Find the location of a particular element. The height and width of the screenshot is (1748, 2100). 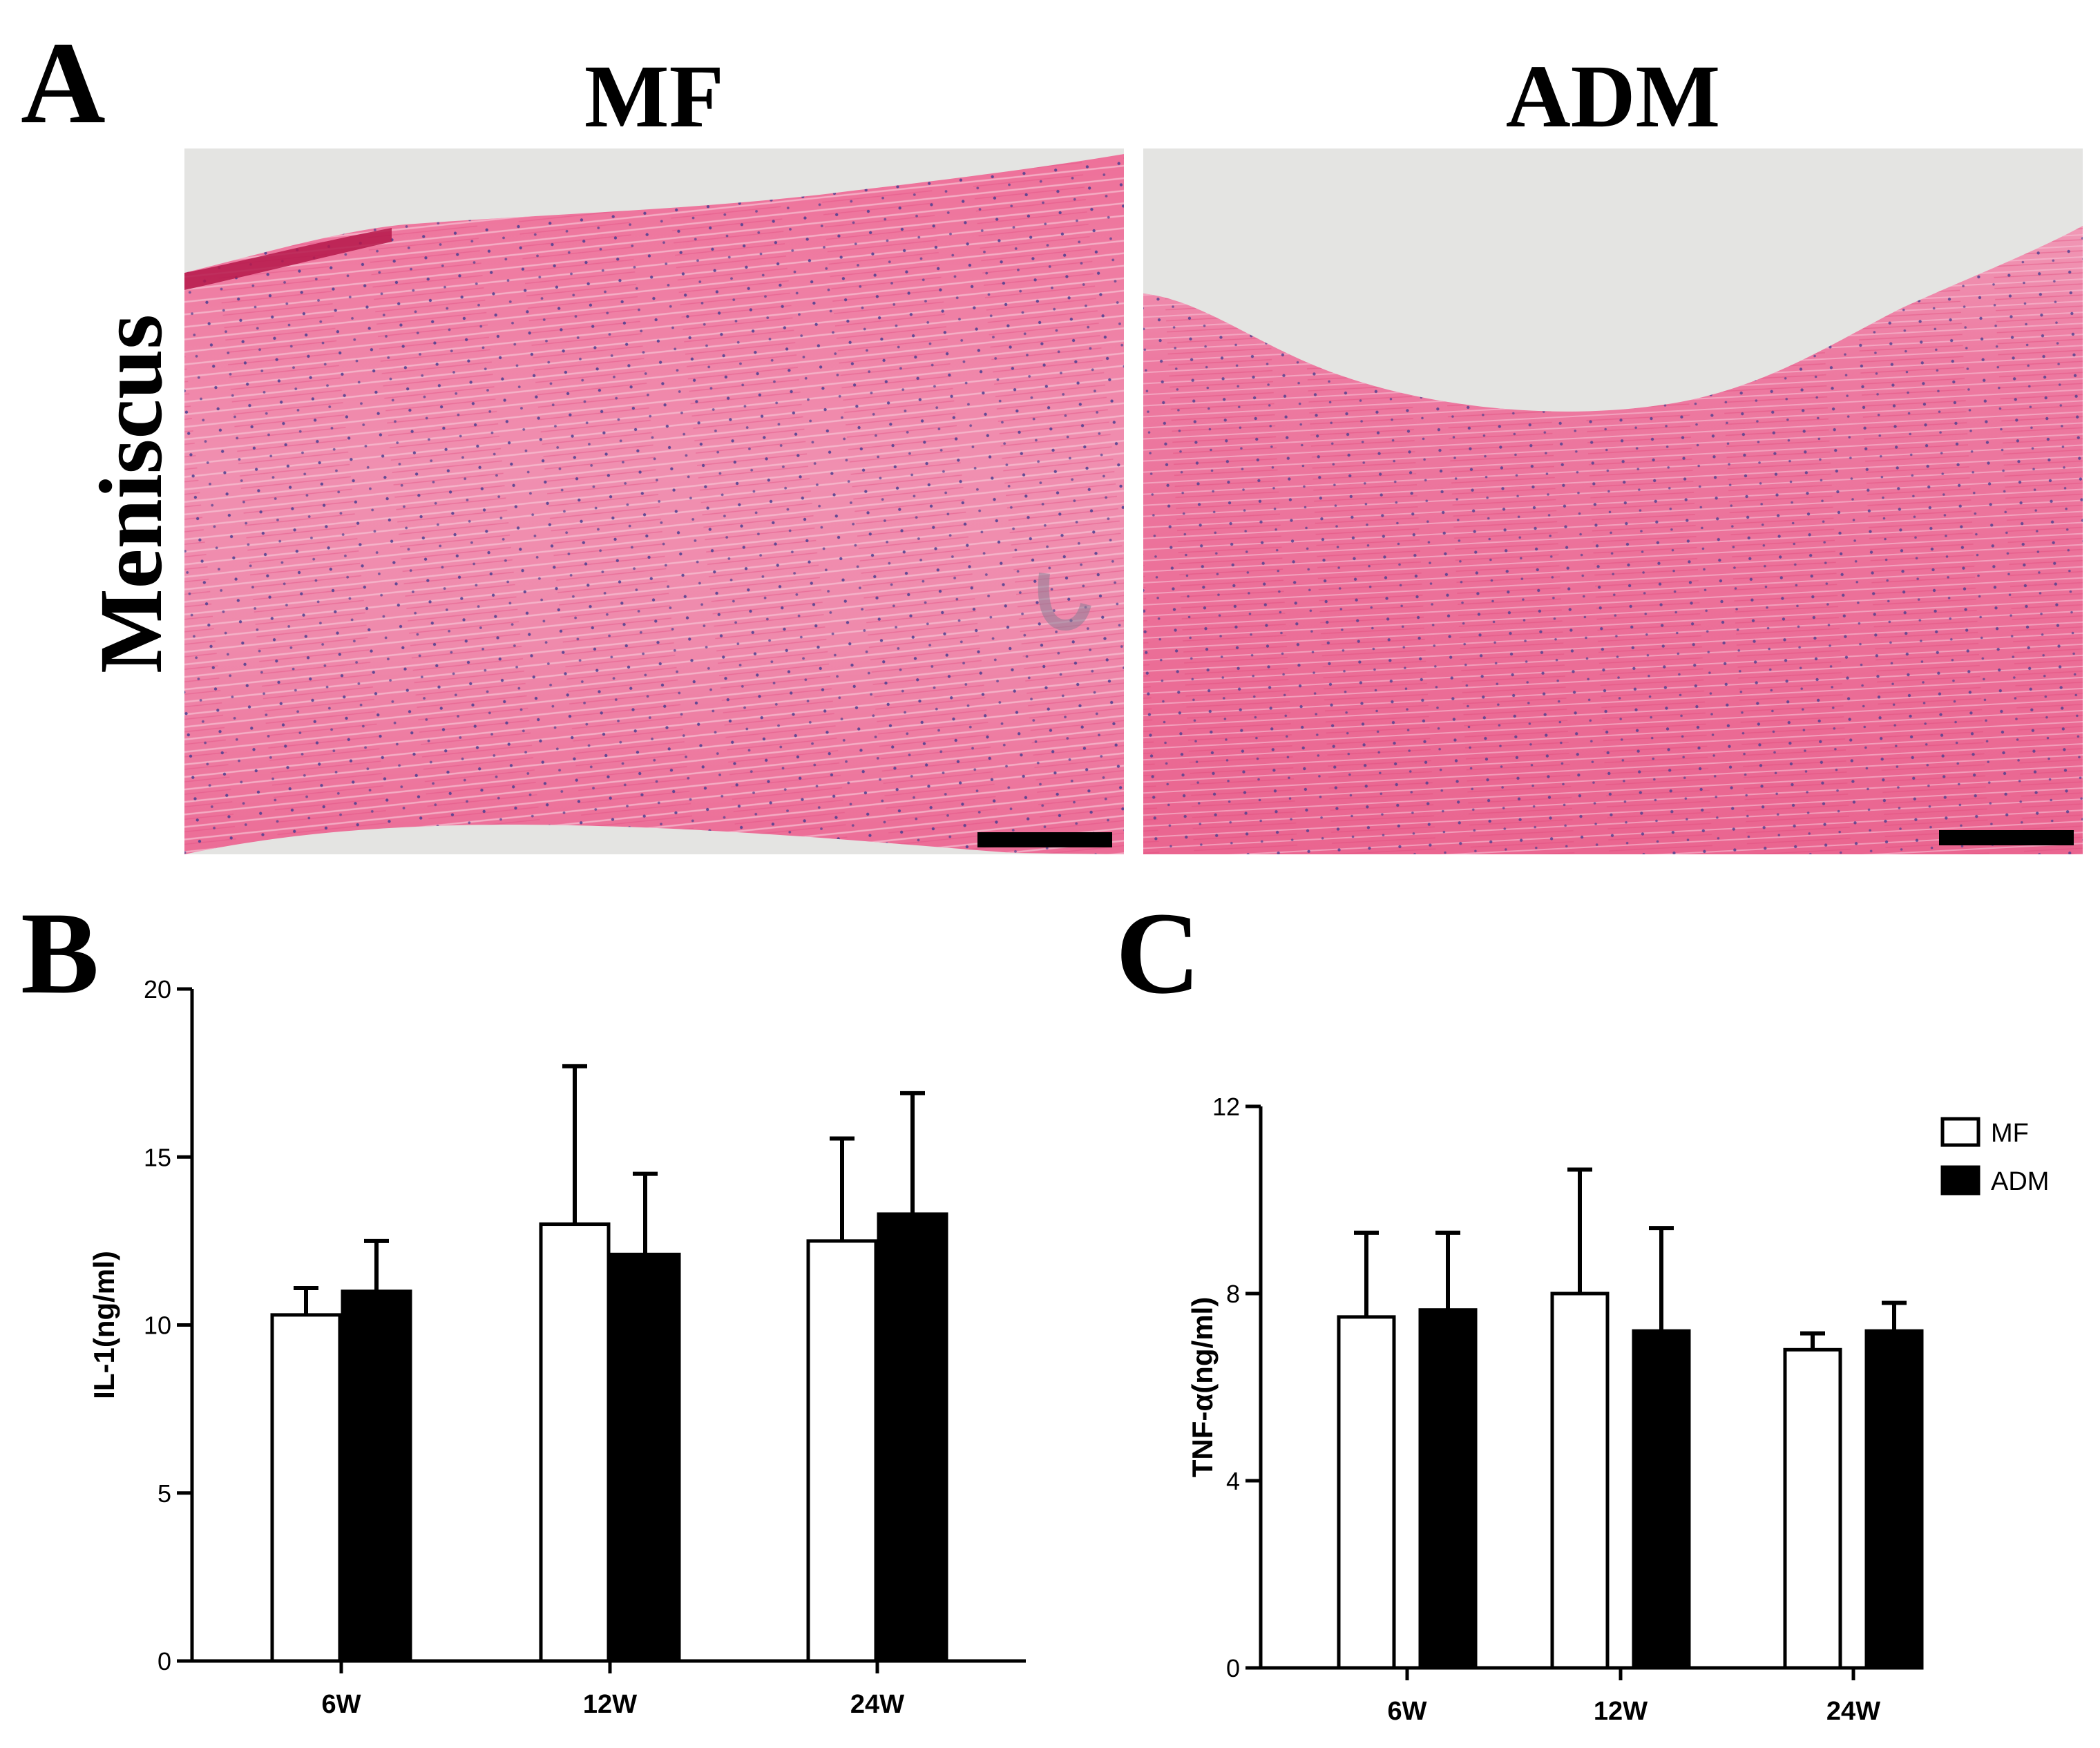

column-title-adm: ADM is located at coordinates (1613, 96).